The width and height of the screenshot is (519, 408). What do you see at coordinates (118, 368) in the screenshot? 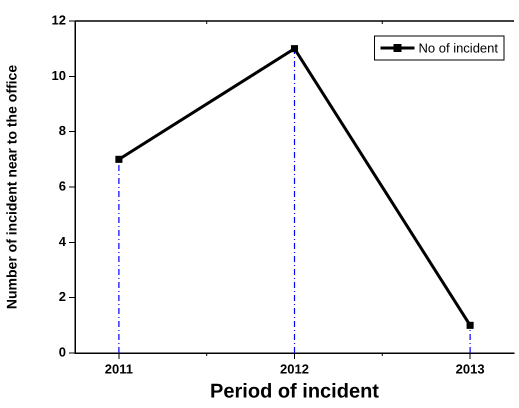
I see `x-tick-label: 2011` at bounding box center [118, 368].